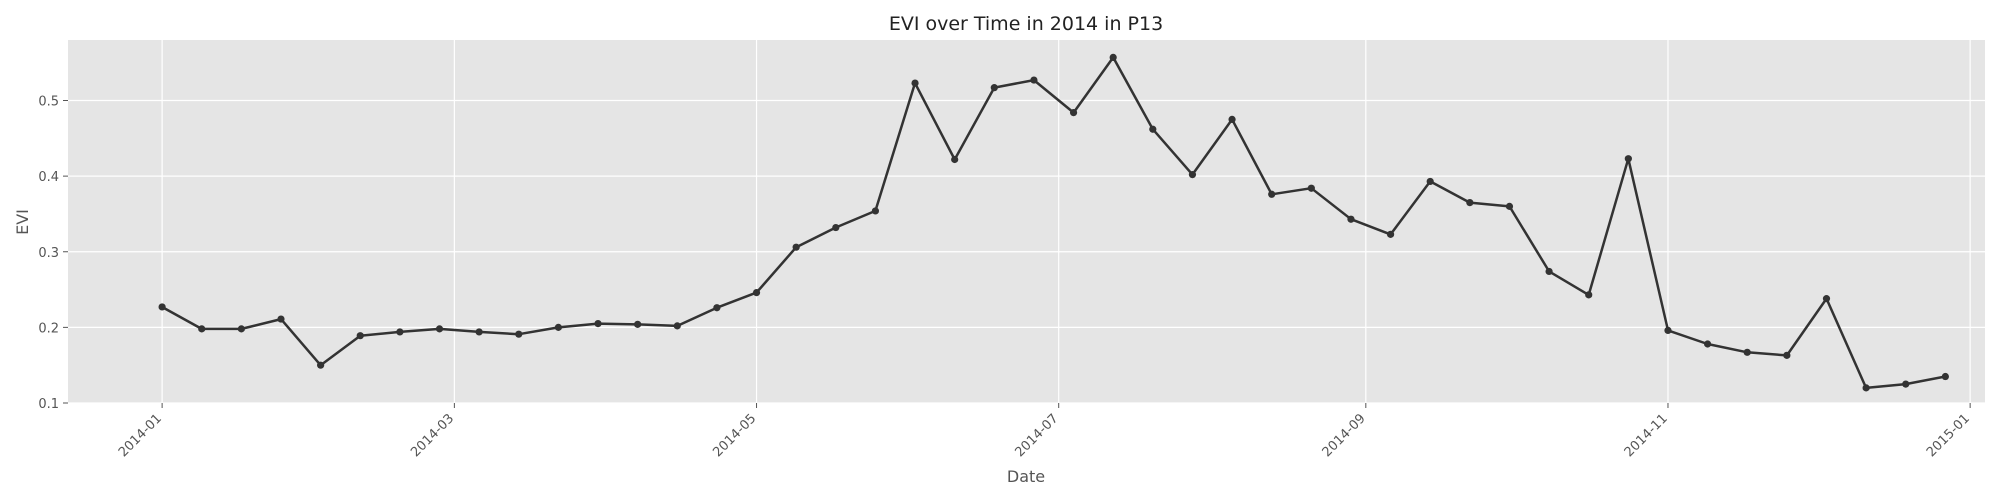 The width and height of the screenshot is (2000, 500). What do you see at coordinates (1037, 435) in the screenshot?
I see `x-tick-label: 2014-07` at bounding box center [1037, 435].